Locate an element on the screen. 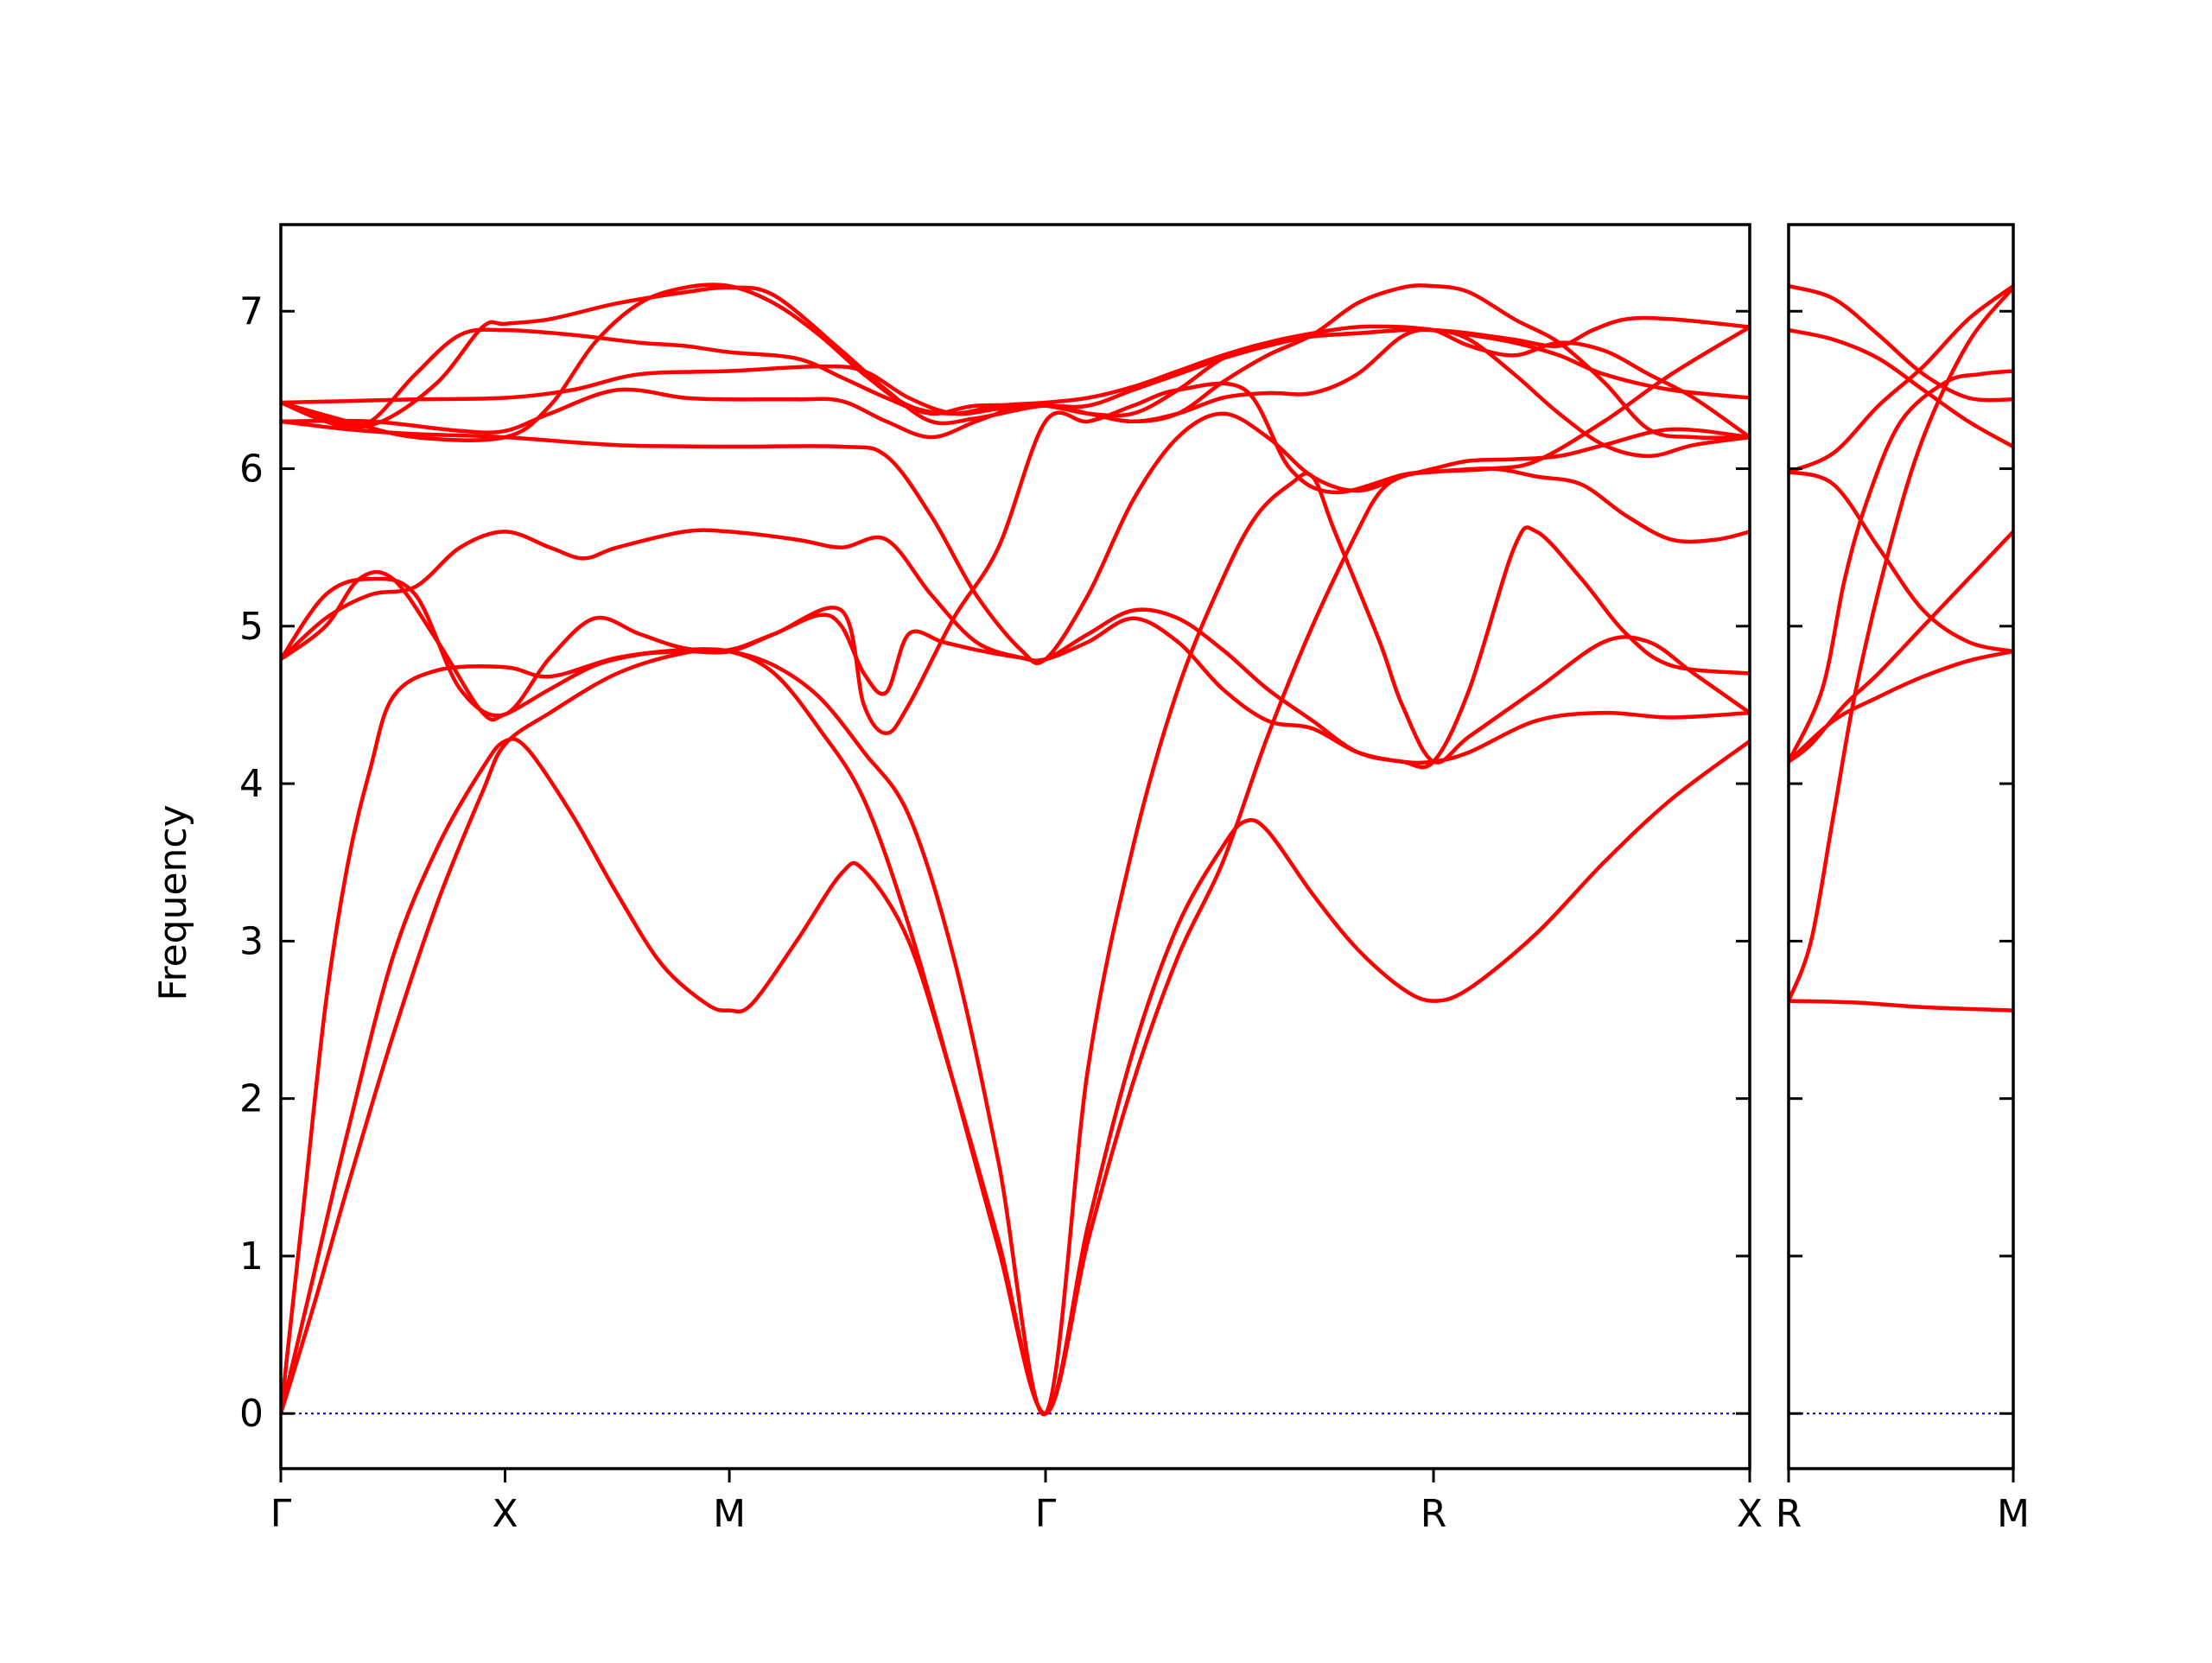  y-tick-label: 7 is located at coordinates (251, 311).